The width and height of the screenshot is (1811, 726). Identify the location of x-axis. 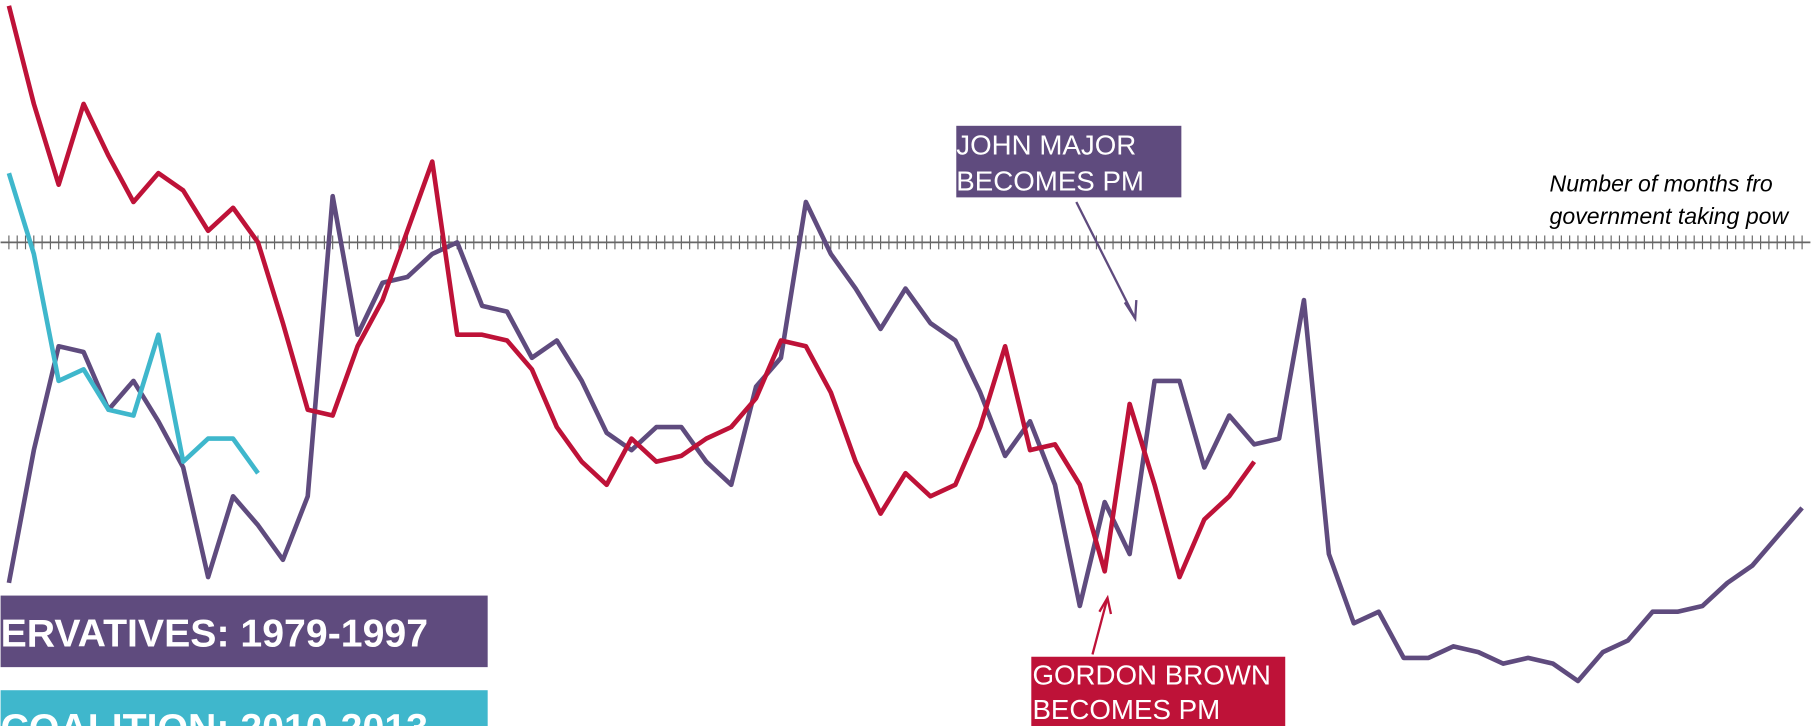
(905, 242).